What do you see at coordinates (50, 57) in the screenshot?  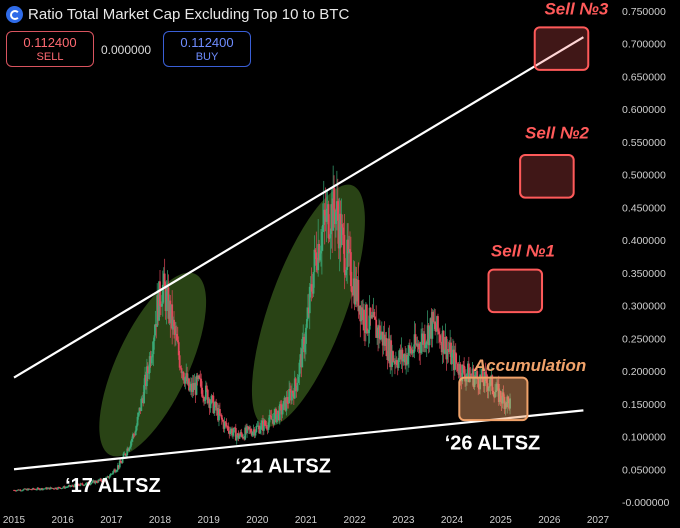 I see `sell-label: SELL` at bounding box center [50, 57].